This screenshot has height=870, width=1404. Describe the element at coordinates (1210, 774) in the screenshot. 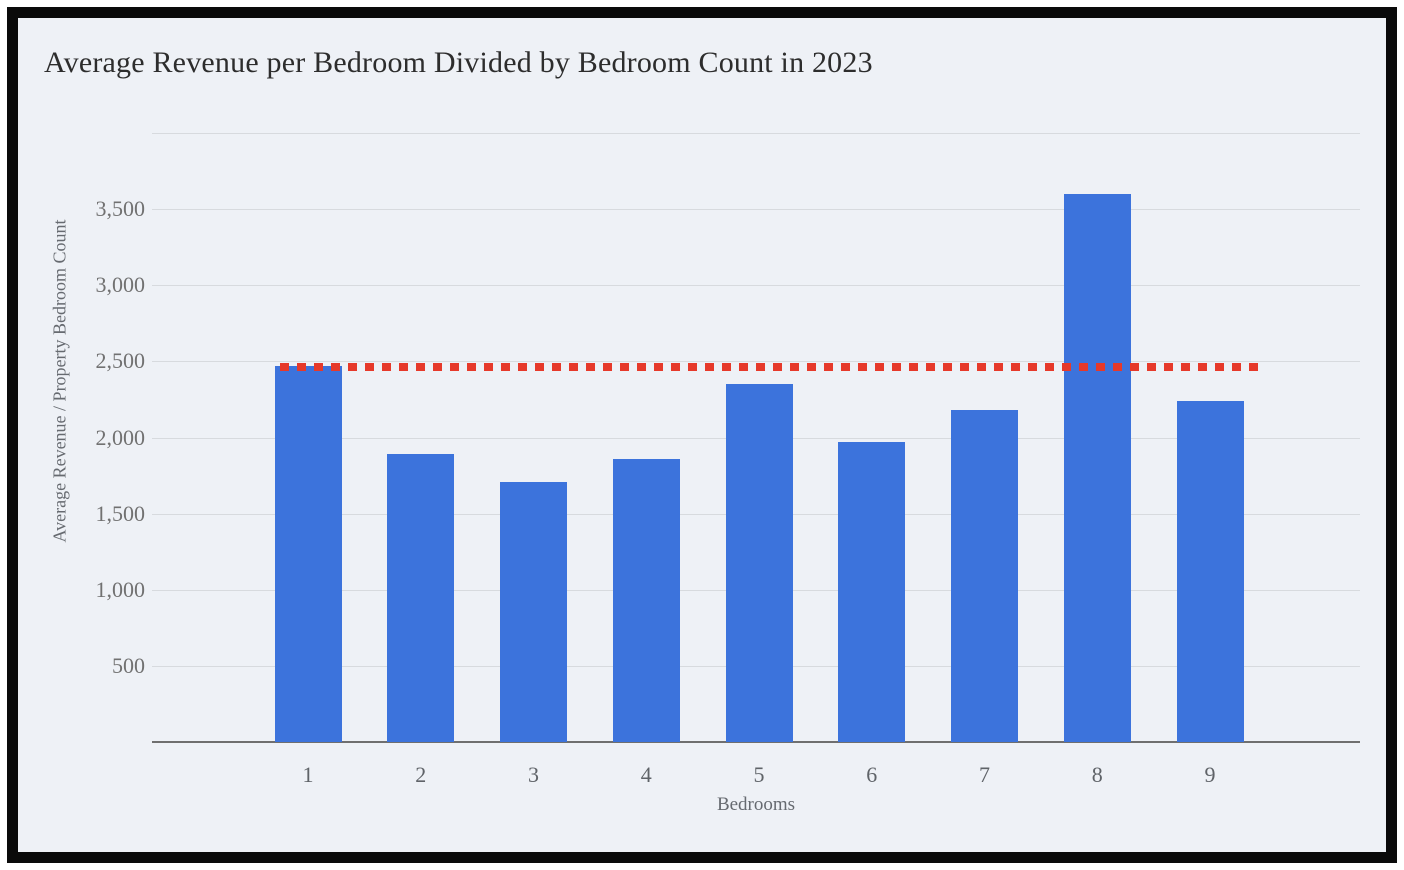

I see `x-tick-label: 9` at that location.